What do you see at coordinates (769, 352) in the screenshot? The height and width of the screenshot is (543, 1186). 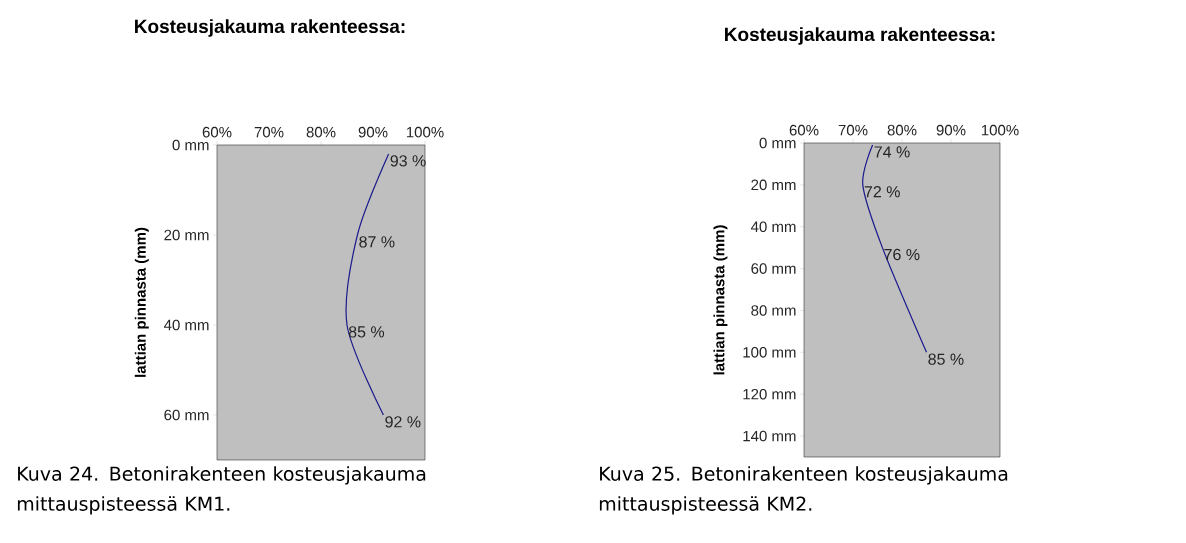 I see `y-tick-label: 100 mm` at bounding box center [769, 352].